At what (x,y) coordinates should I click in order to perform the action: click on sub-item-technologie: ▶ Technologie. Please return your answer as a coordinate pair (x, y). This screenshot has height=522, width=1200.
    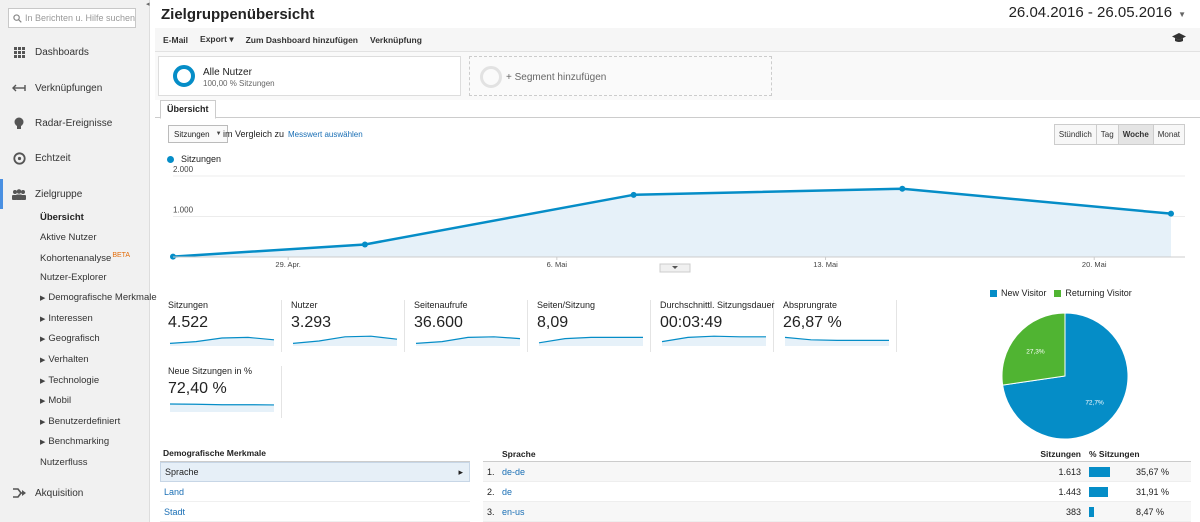
    Looking at the image, I should click on (69, 380).